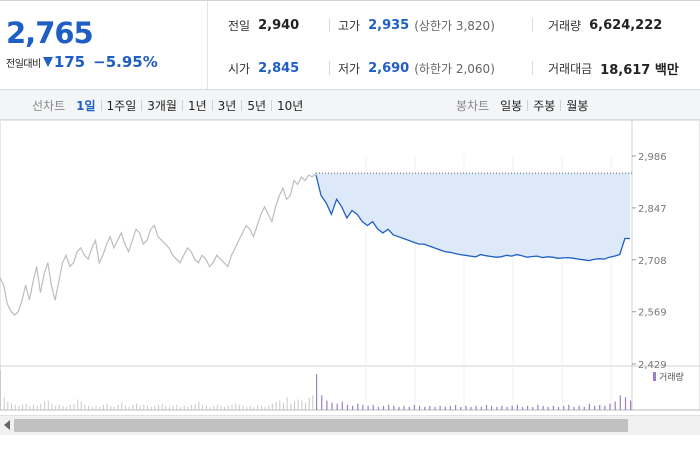 Image resolution: width=700 pixels, height=454 pixels. I want to click on line-chart-tabs: 선차트 1일 1주일 3개월 1년 3년 5년 10년, so click(170, 105).